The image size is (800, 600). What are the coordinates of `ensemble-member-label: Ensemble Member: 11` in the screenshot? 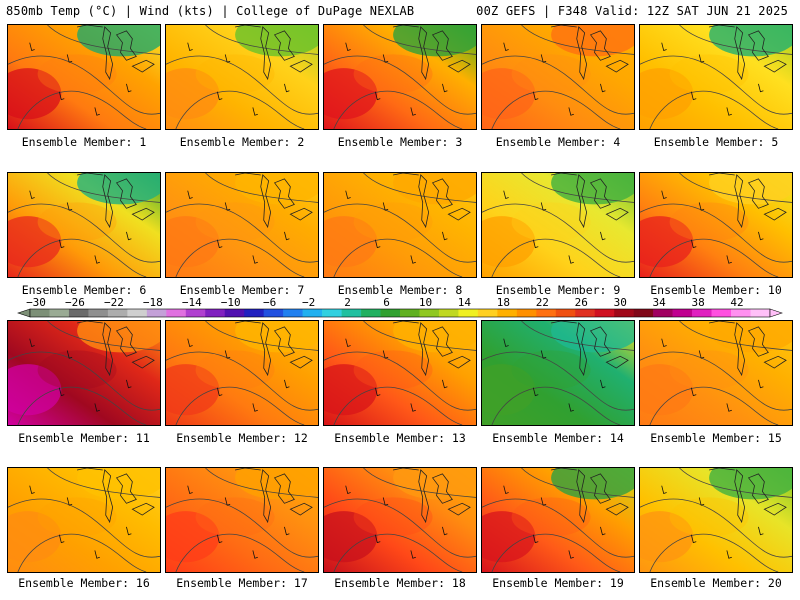 It's located at (84, 438).